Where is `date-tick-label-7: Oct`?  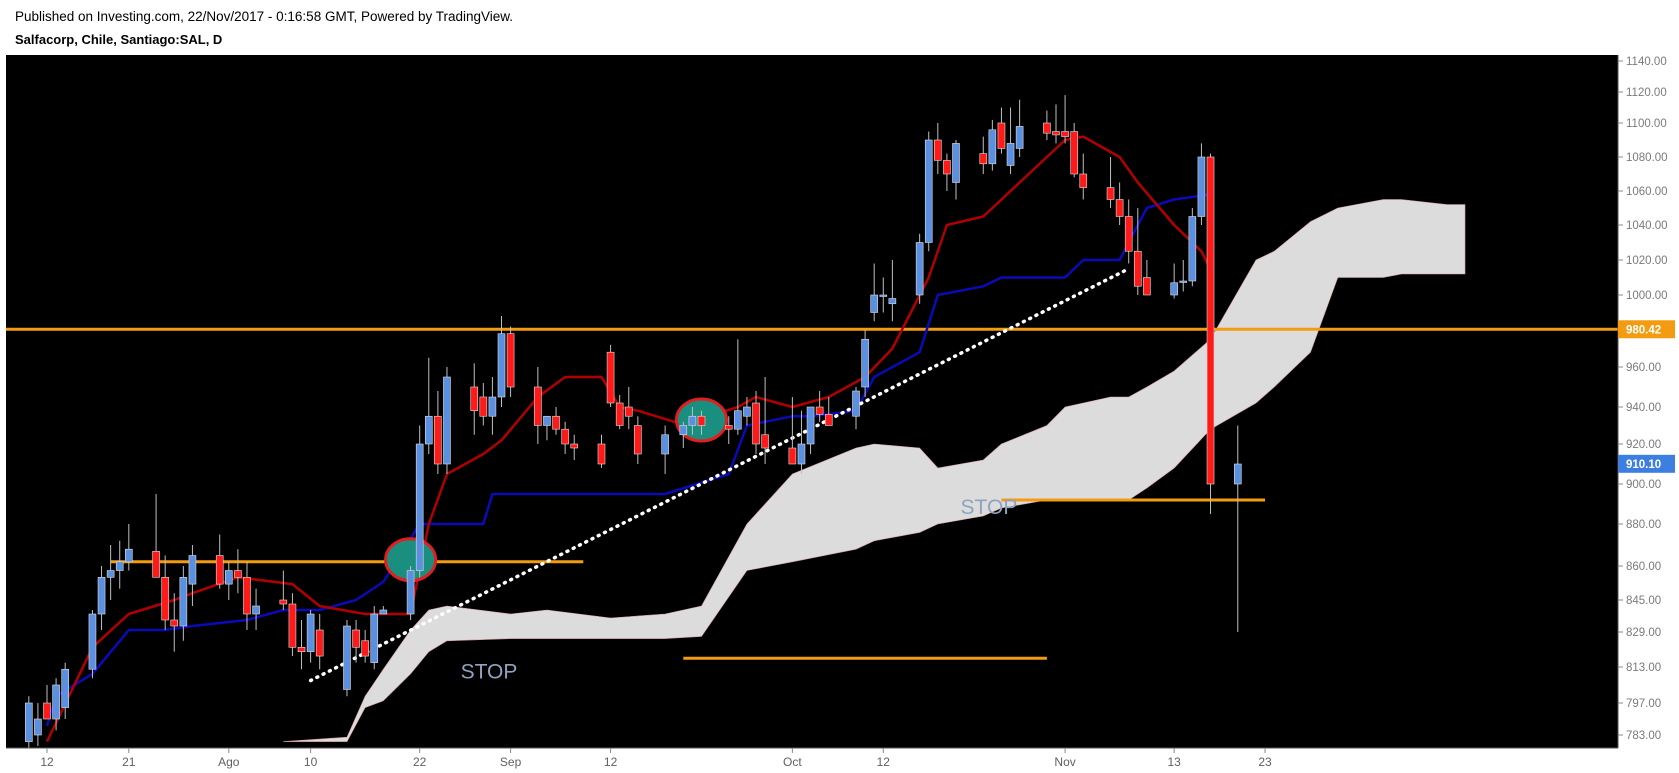 date-tick-label-7: Oct is located at coordinates (792, 762).